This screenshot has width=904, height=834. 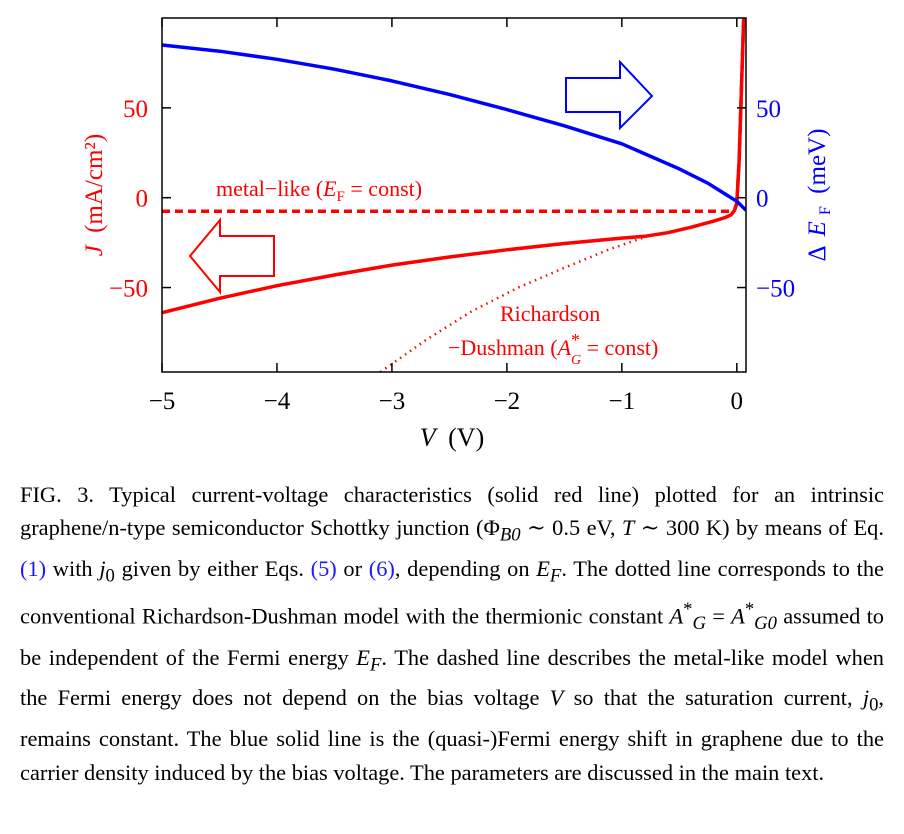 What do you see at coordinates (556, 698) in the screenshot?
I see `caption-symbol: V` at bounding box center [556, 698].